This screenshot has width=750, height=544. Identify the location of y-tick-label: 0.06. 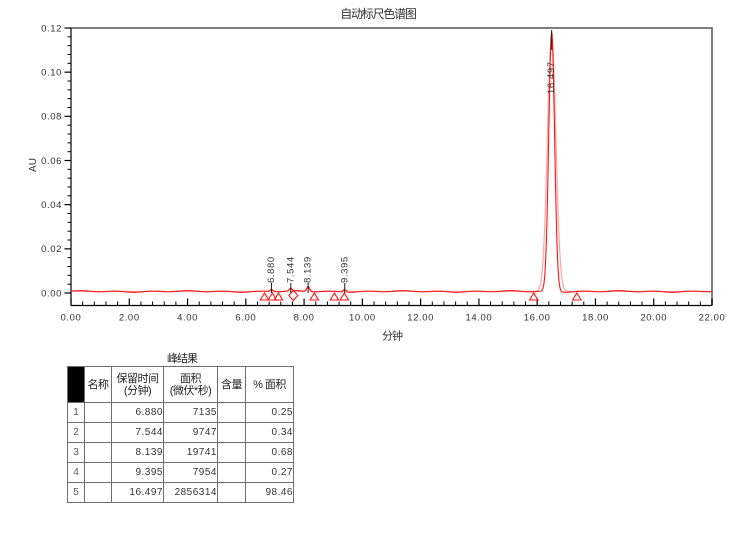
(51, 161).